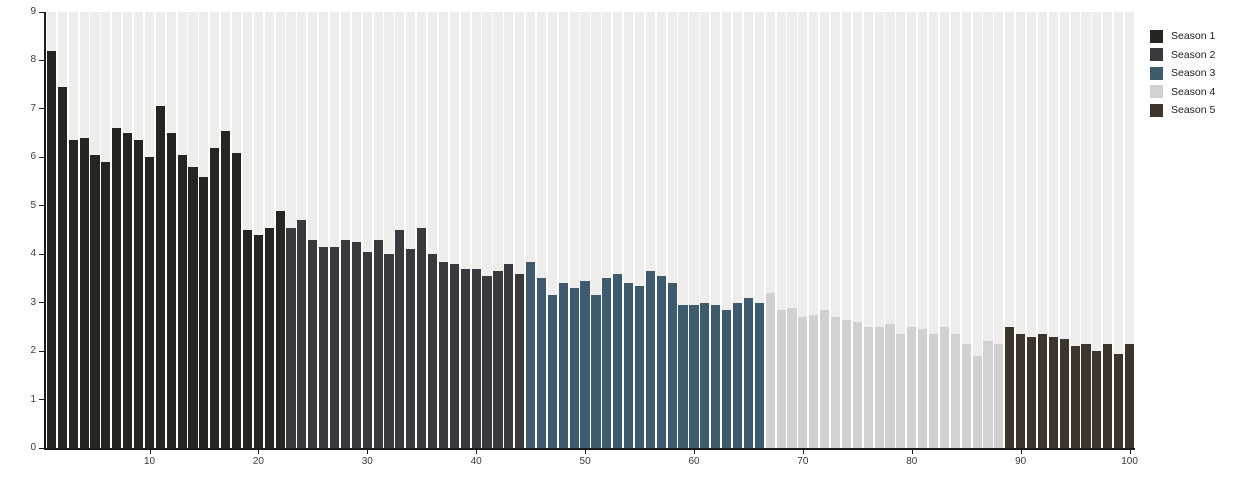 The width and height of the screenshot is (1239, 500). I want to click on y-axis-tick-label: 4, so click(33, 254).